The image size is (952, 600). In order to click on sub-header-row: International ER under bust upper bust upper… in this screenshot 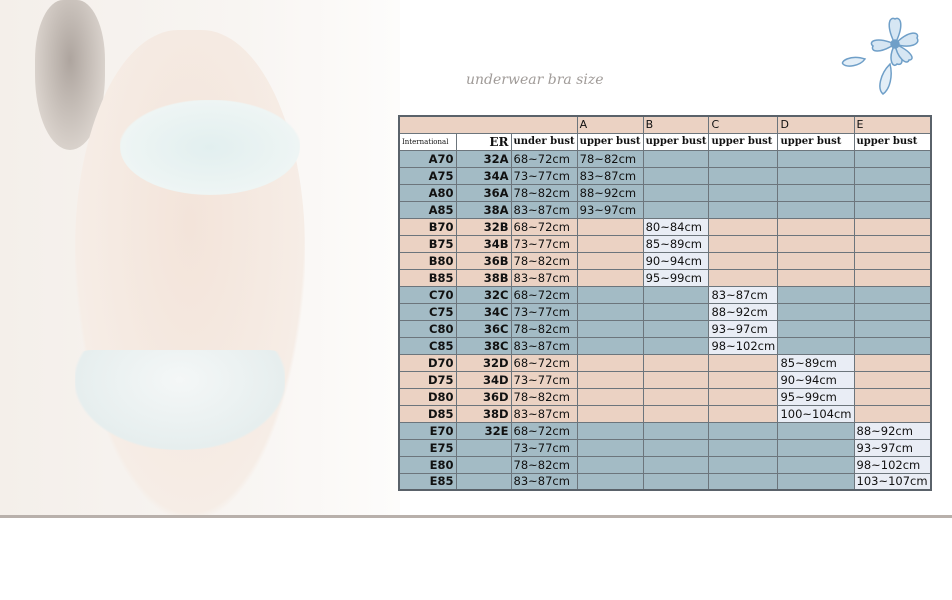, I will do `click(665, 141)`.